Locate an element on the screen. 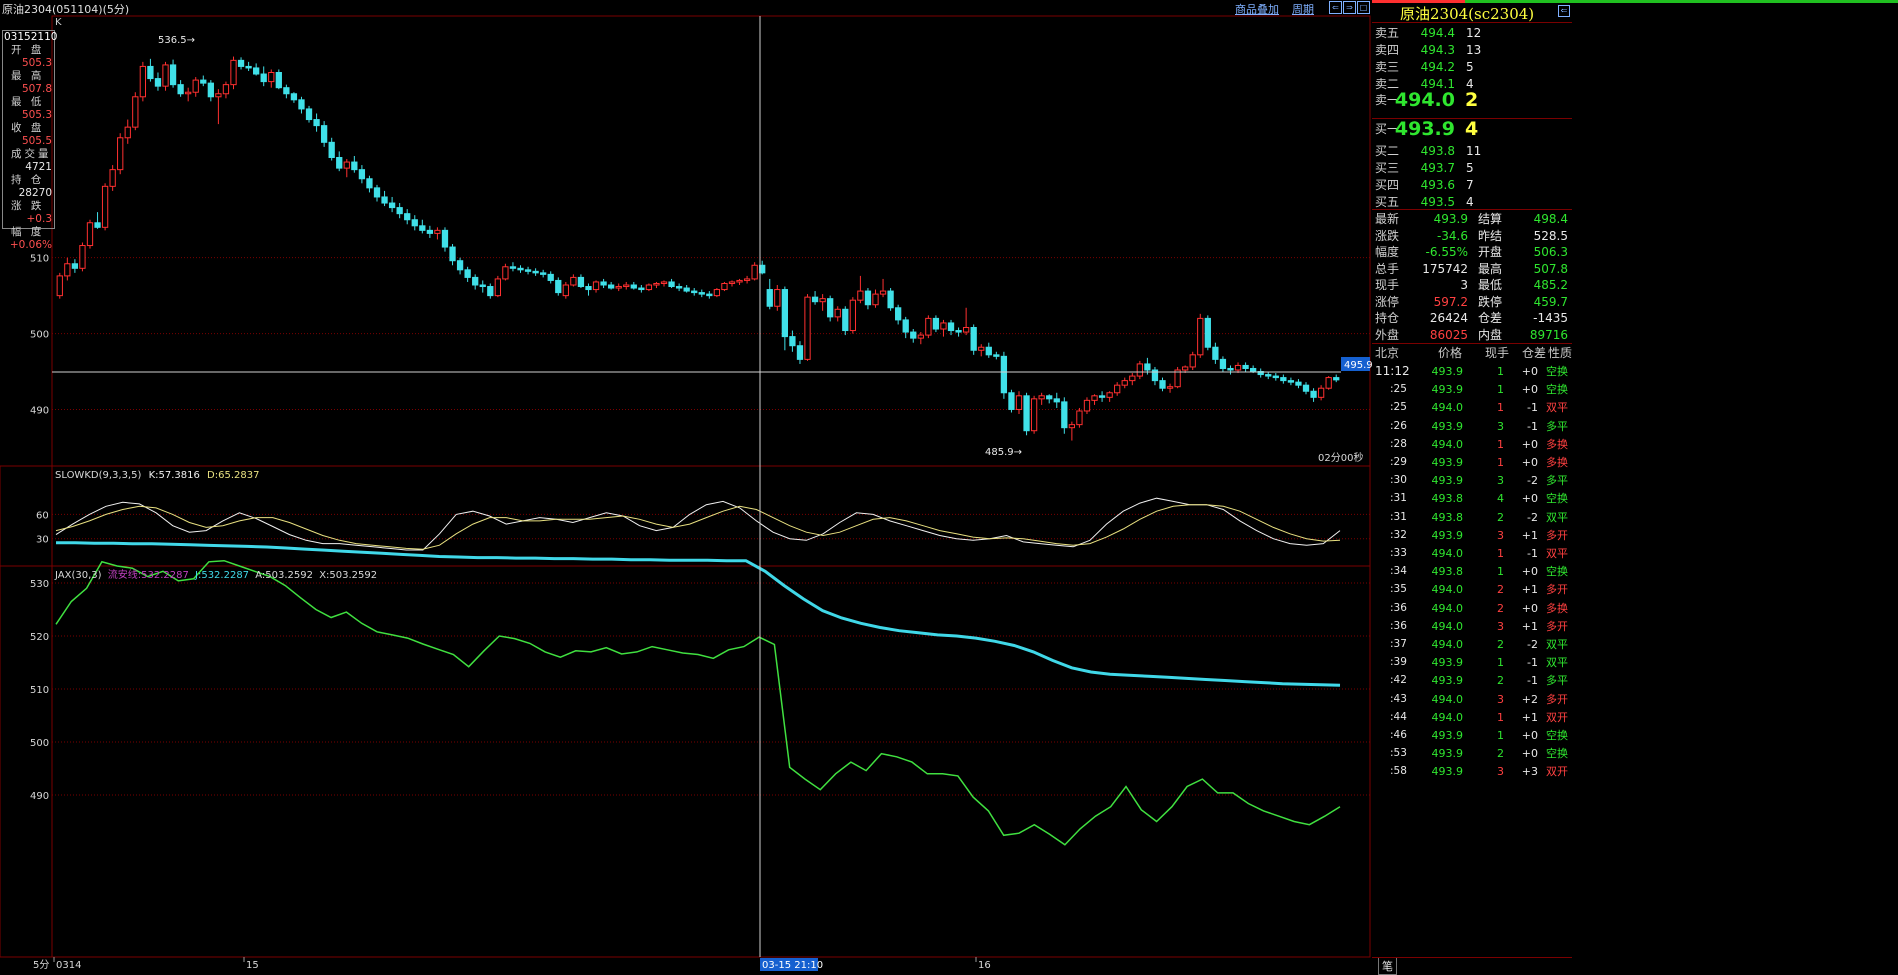 The width and height of the screenshot is (1898, 975). tick-diff: +0 is located at coordinates (1529, 499).